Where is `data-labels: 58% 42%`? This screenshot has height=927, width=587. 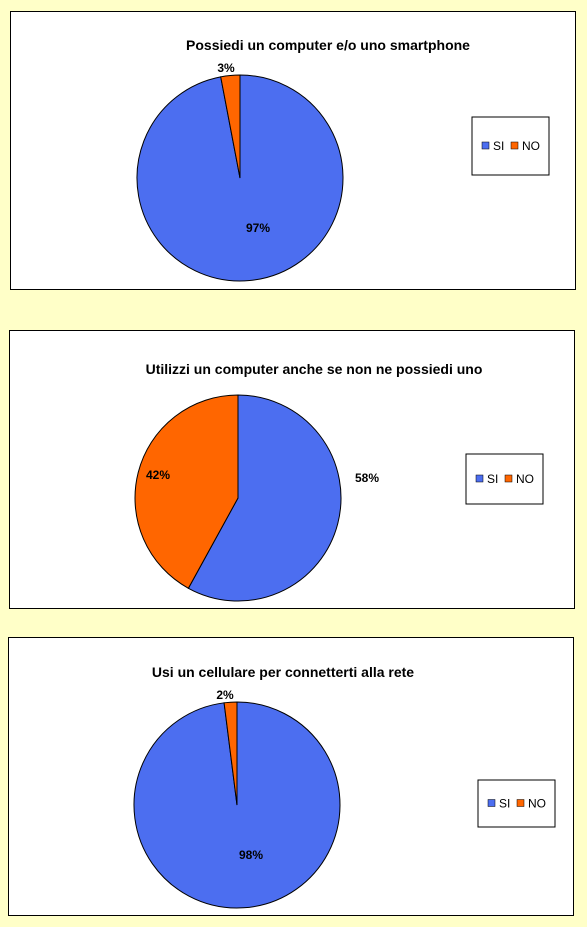 data-labels: 58% 42% is located at coordinates (262, 476).